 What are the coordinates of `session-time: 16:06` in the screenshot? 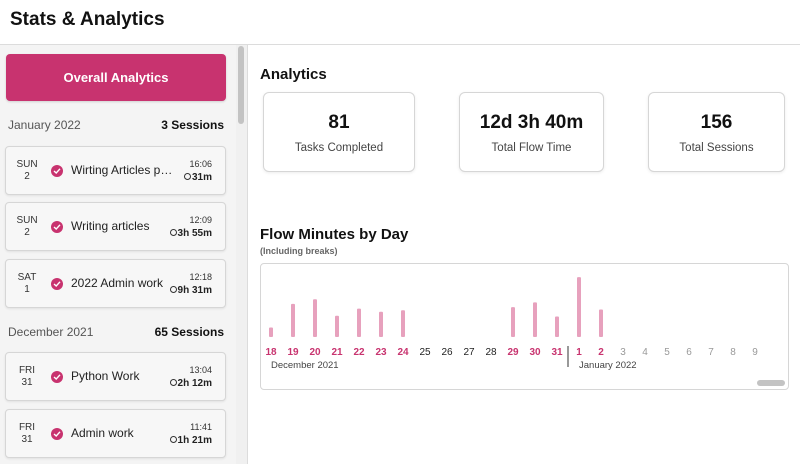 It's located at (200, 164).